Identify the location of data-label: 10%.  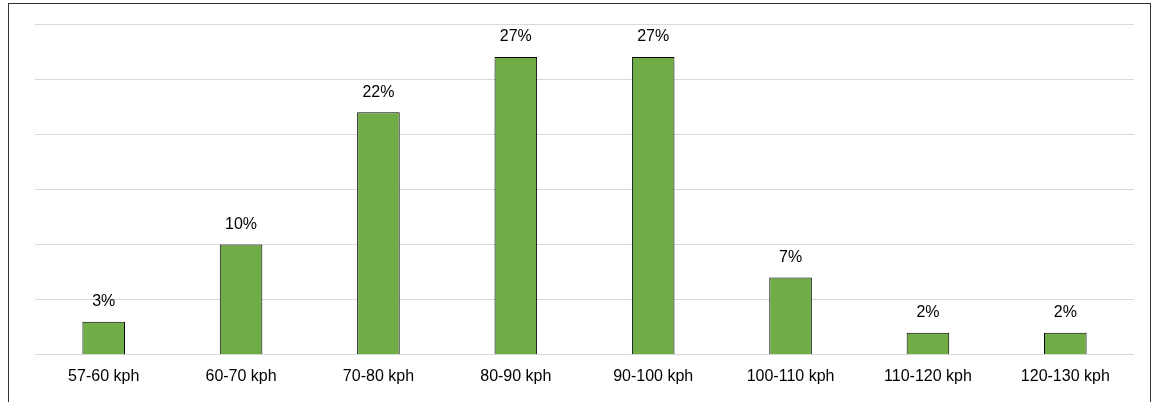
(241, 223).